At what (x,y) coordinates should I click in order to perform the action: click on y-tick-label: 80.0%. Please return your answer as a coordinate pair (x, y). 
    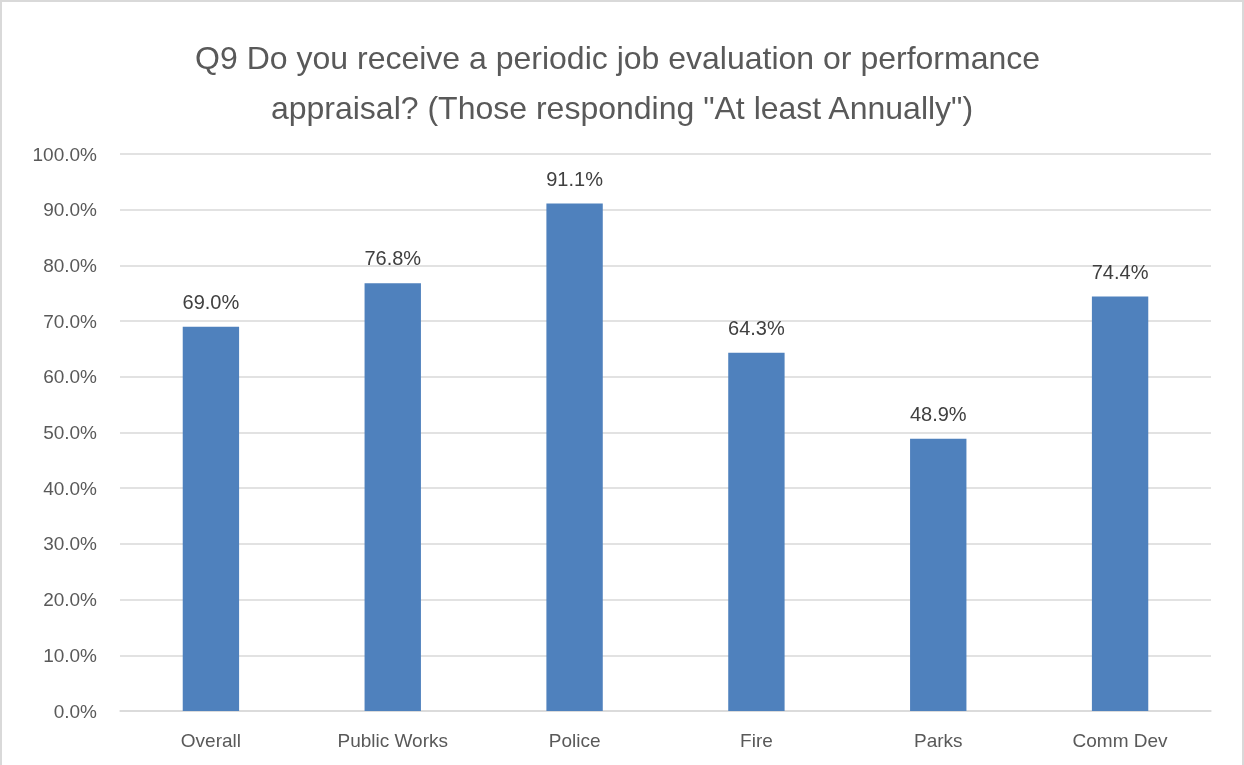
    Looking at the image, I should click on (70, 265).